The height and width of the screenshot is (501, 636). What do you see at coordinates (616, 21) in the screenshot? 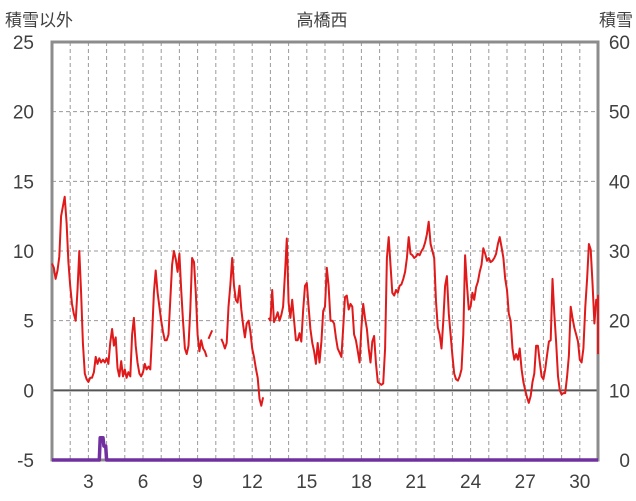
I see `y-right-axis-label: 積雪` at bounding box center [616, 21].